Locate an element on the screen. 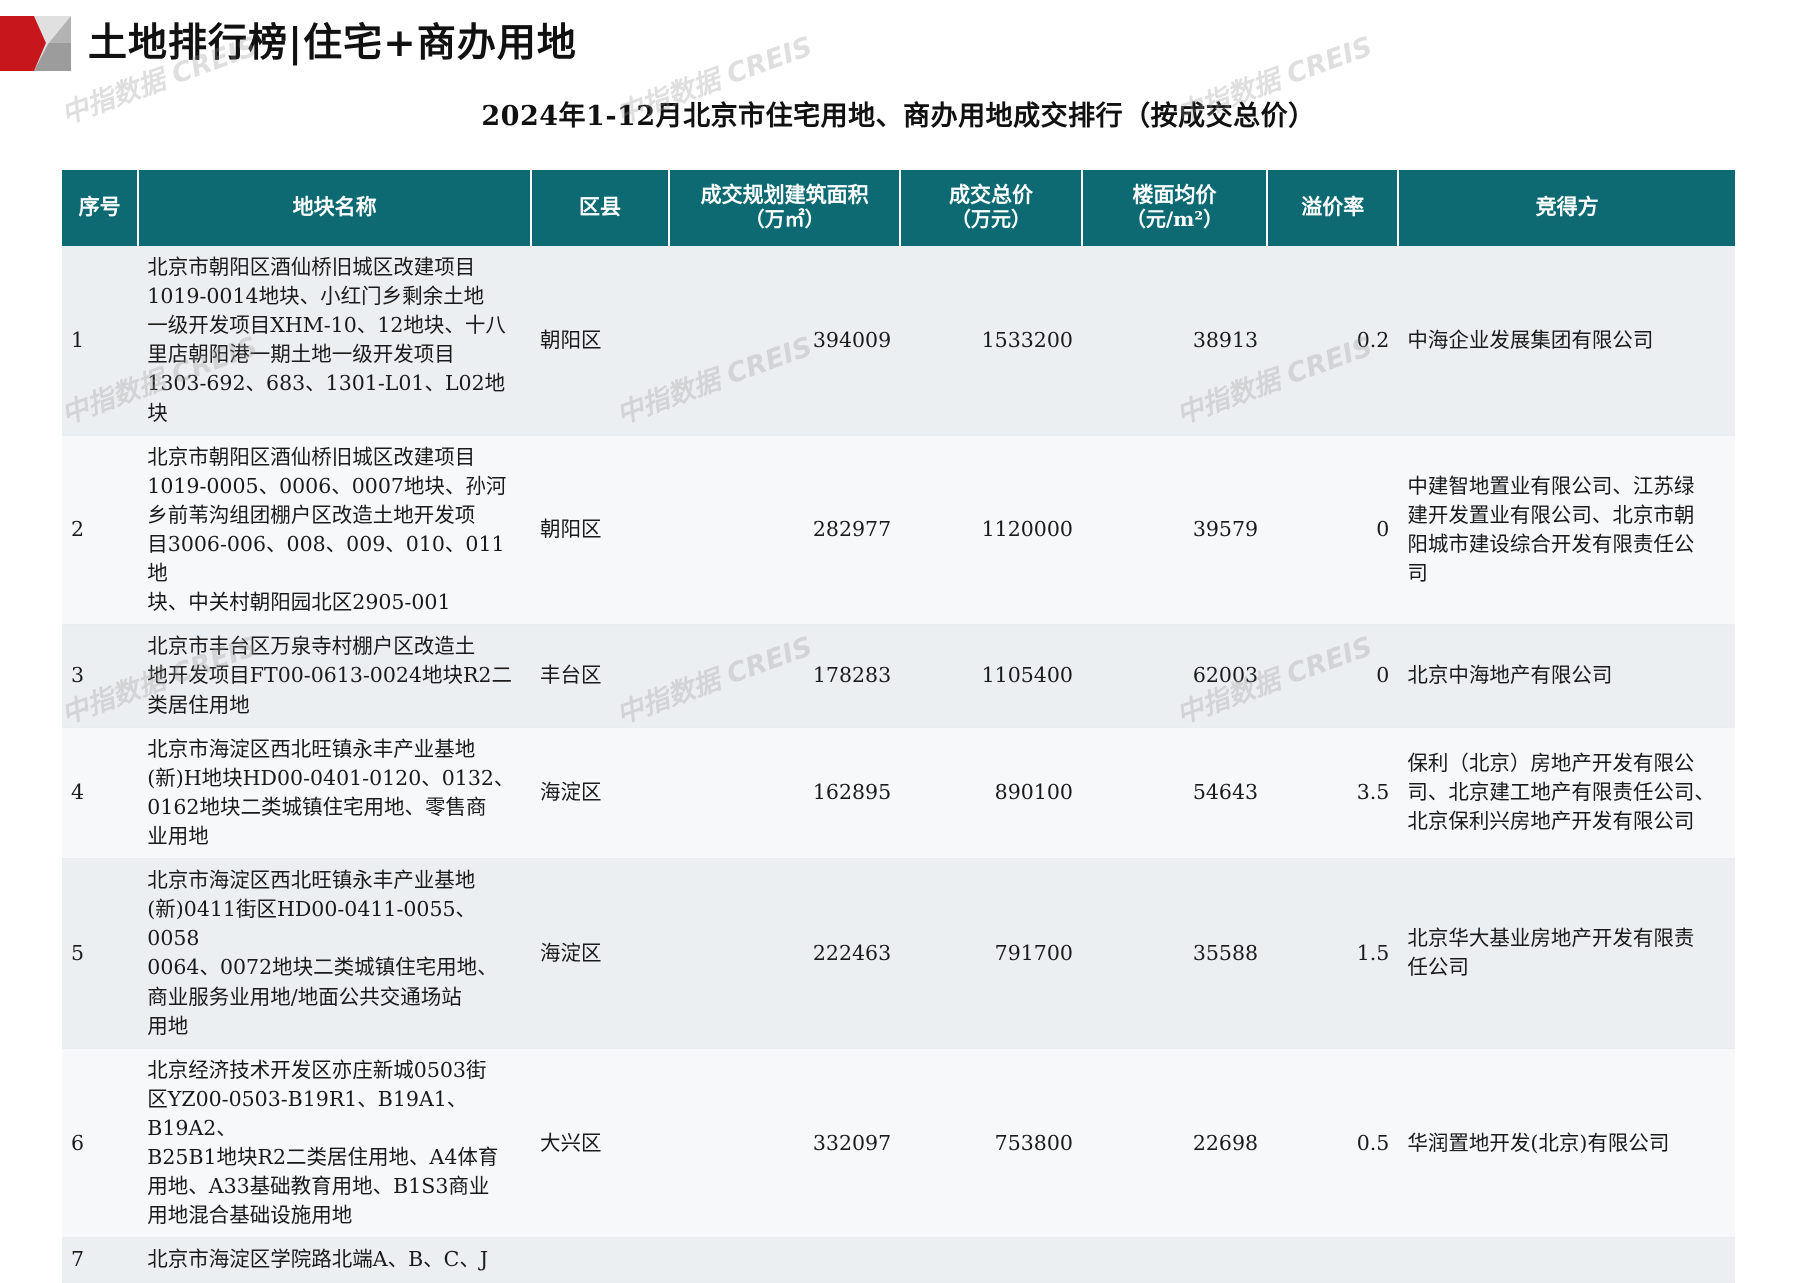 The height and width of the screenshot is (1283, 1797). table-row: 7 北京市海淀区学院路北端A、B、C、J is located at coordinates (898, 1260).